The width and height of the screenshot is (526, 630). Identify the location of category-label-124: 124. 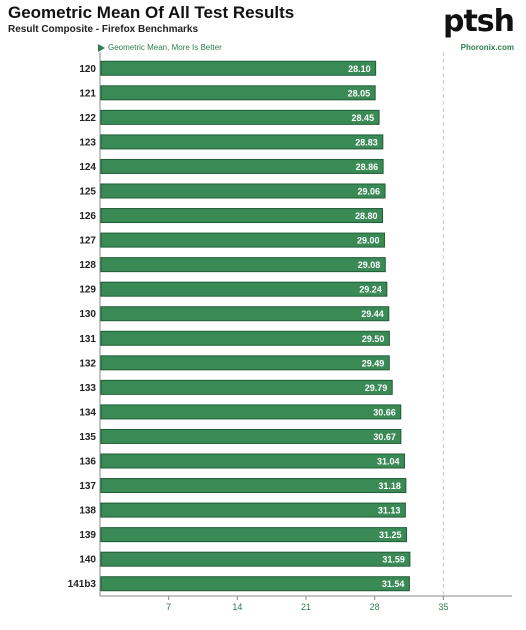
(87, 167).